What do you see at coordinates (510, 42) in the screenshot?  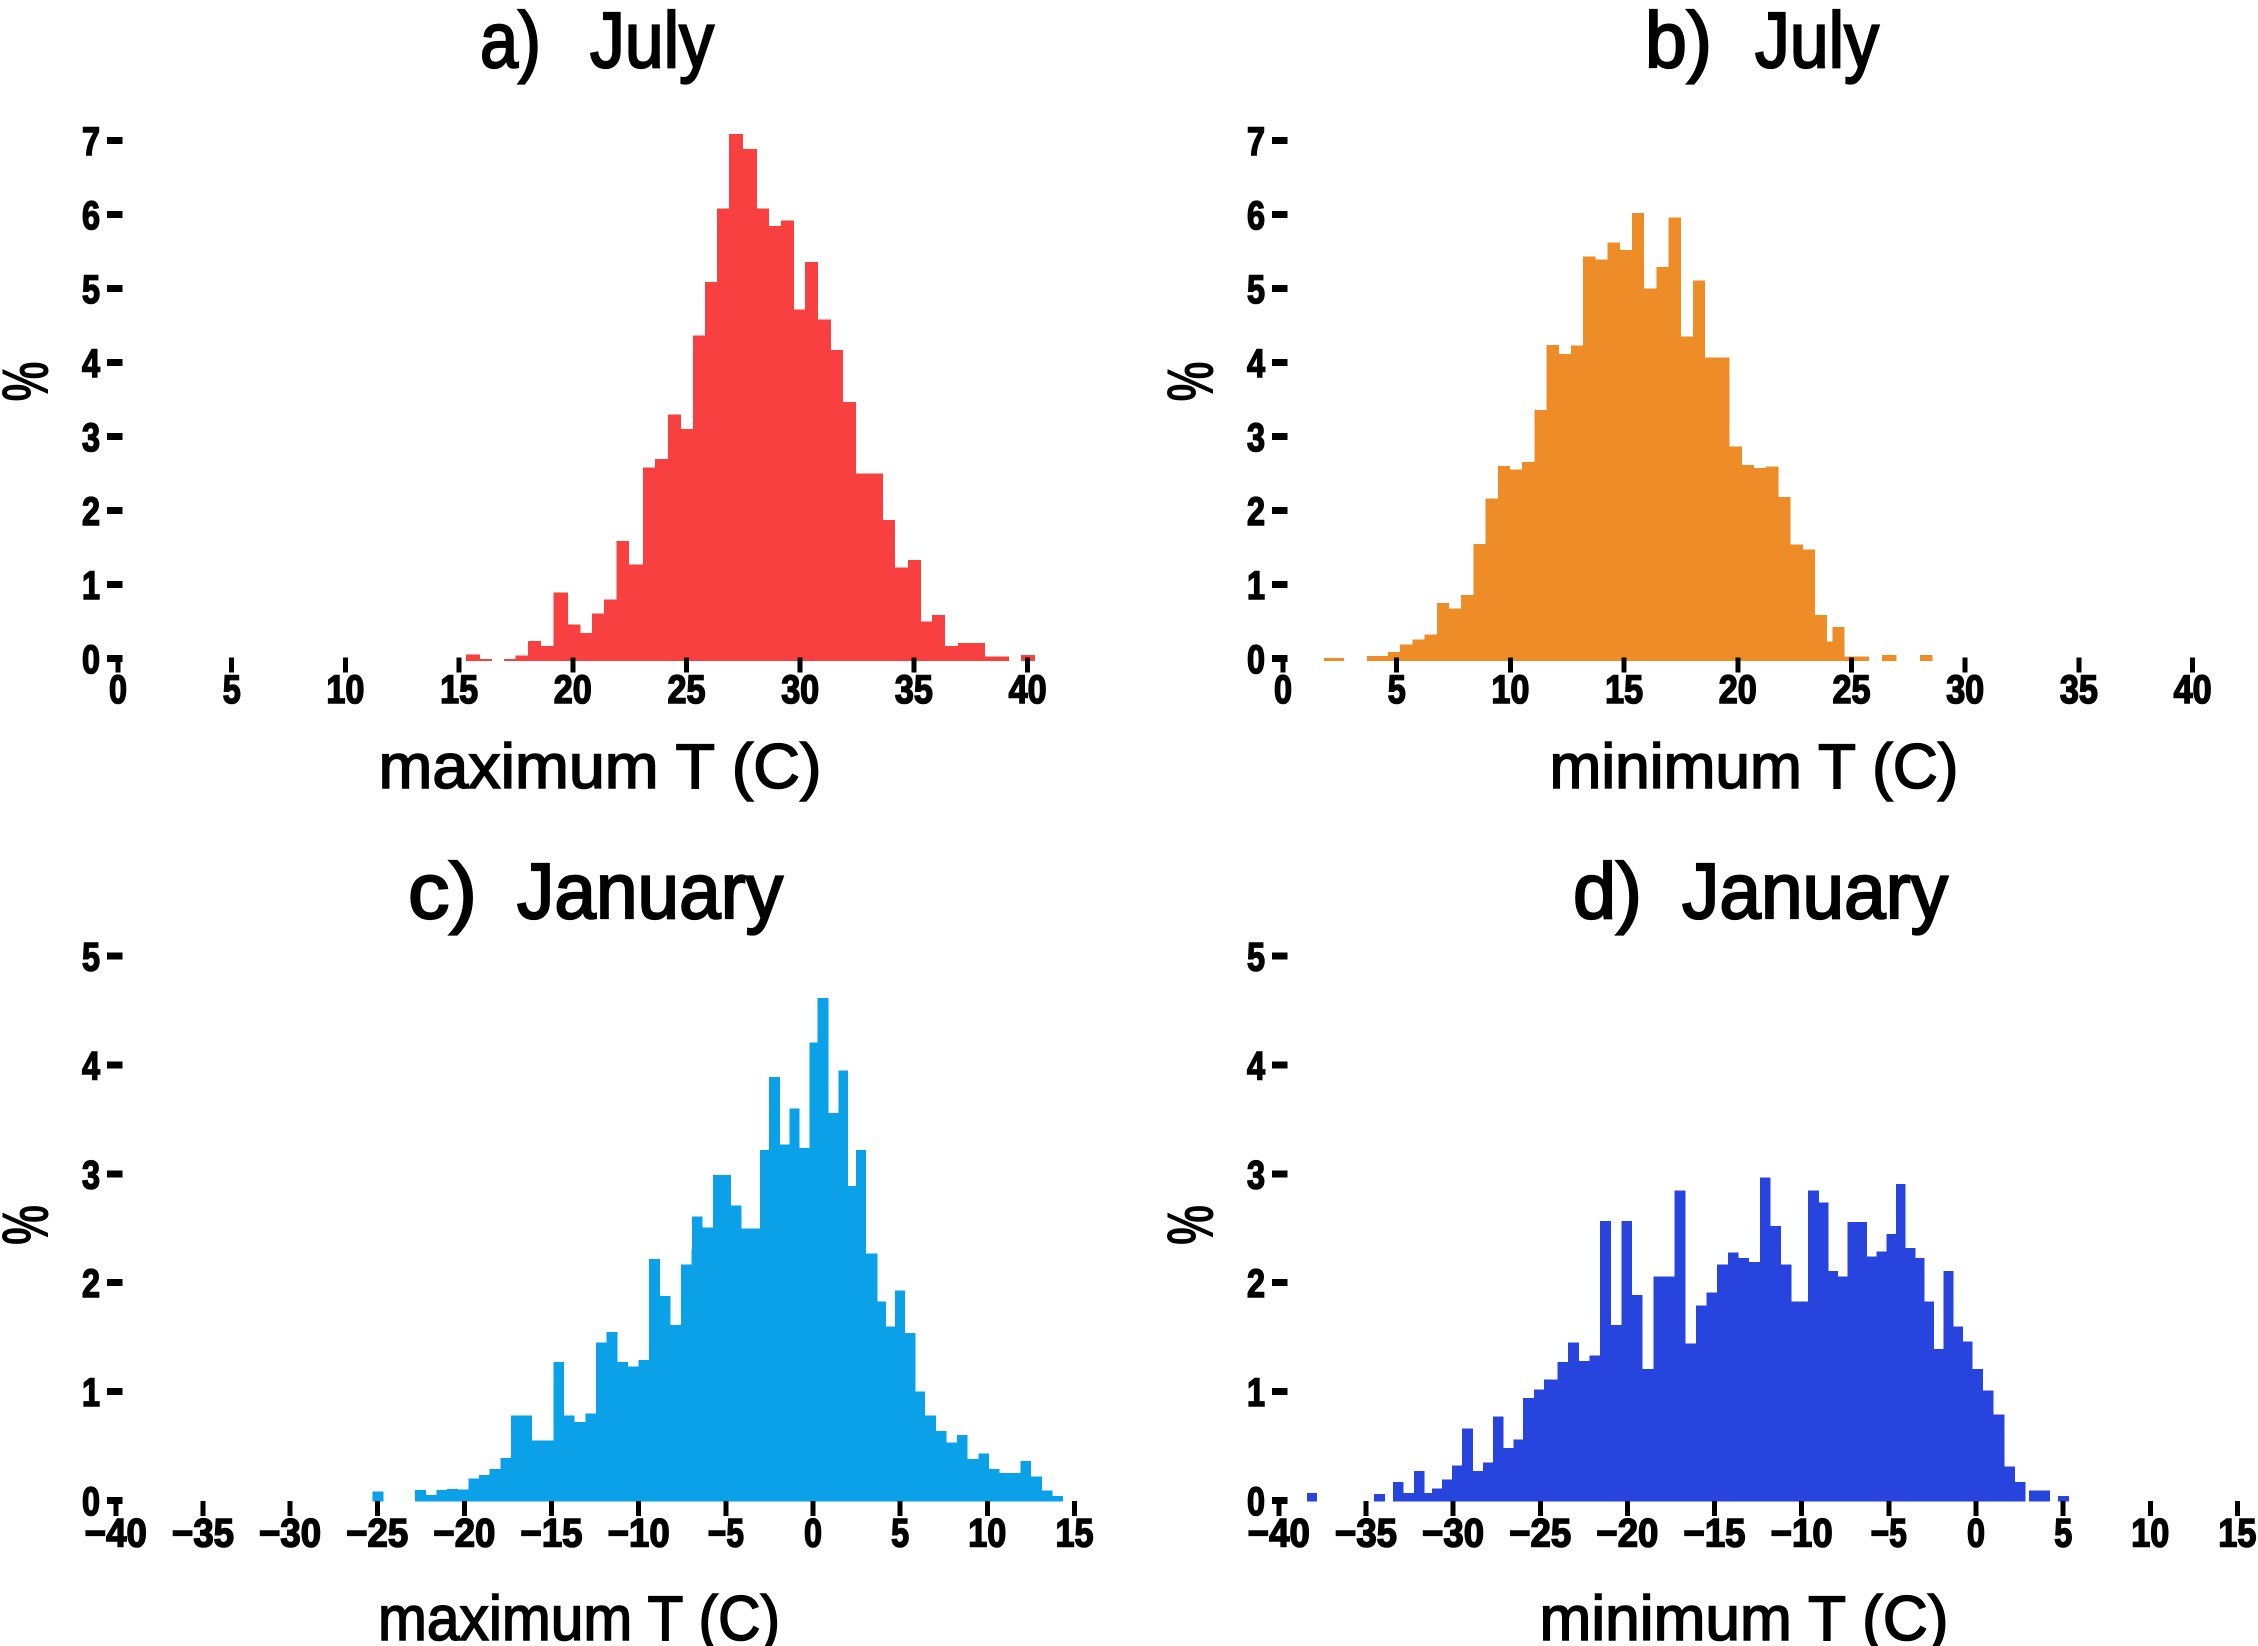 I see `svg-text: a)` at bounding box center [510, 42].